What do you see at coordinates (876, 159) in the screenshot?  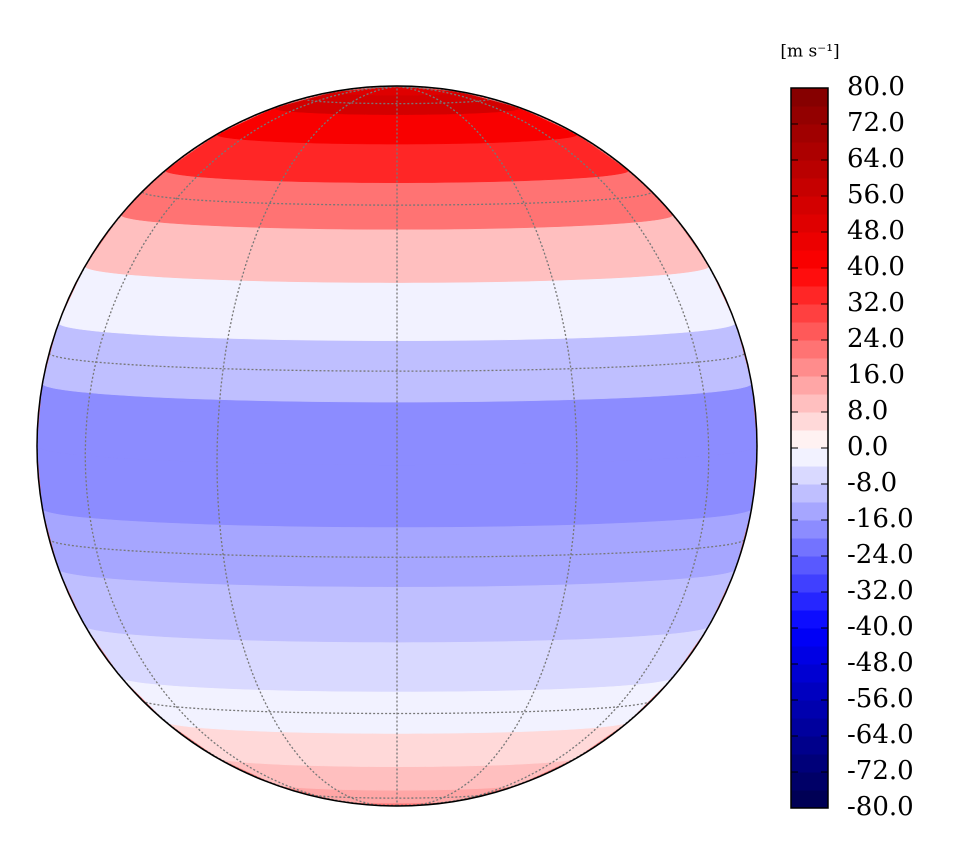 I see `tick-label: 64.0` at bounding box center [876, 159].